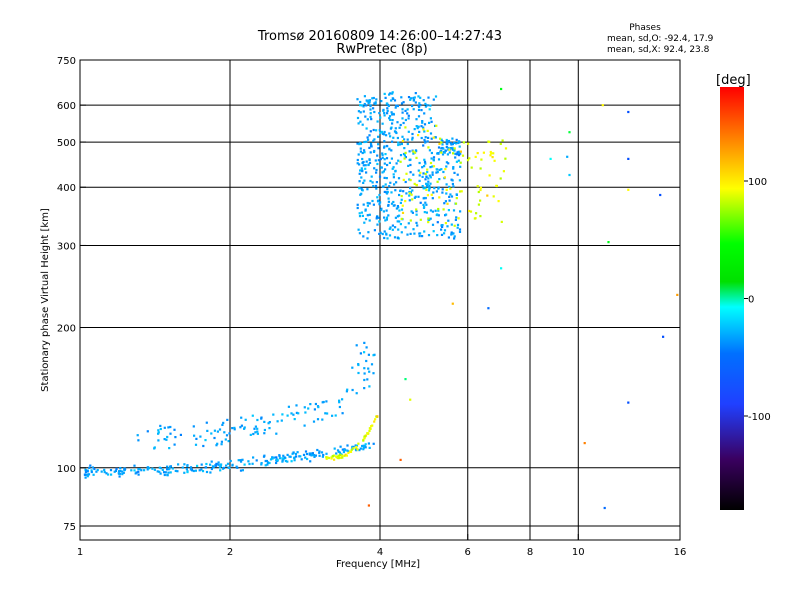  Describe the element at coordinates (66, 106) in the screenshot. I see `y-tick-label: 600` at that location.